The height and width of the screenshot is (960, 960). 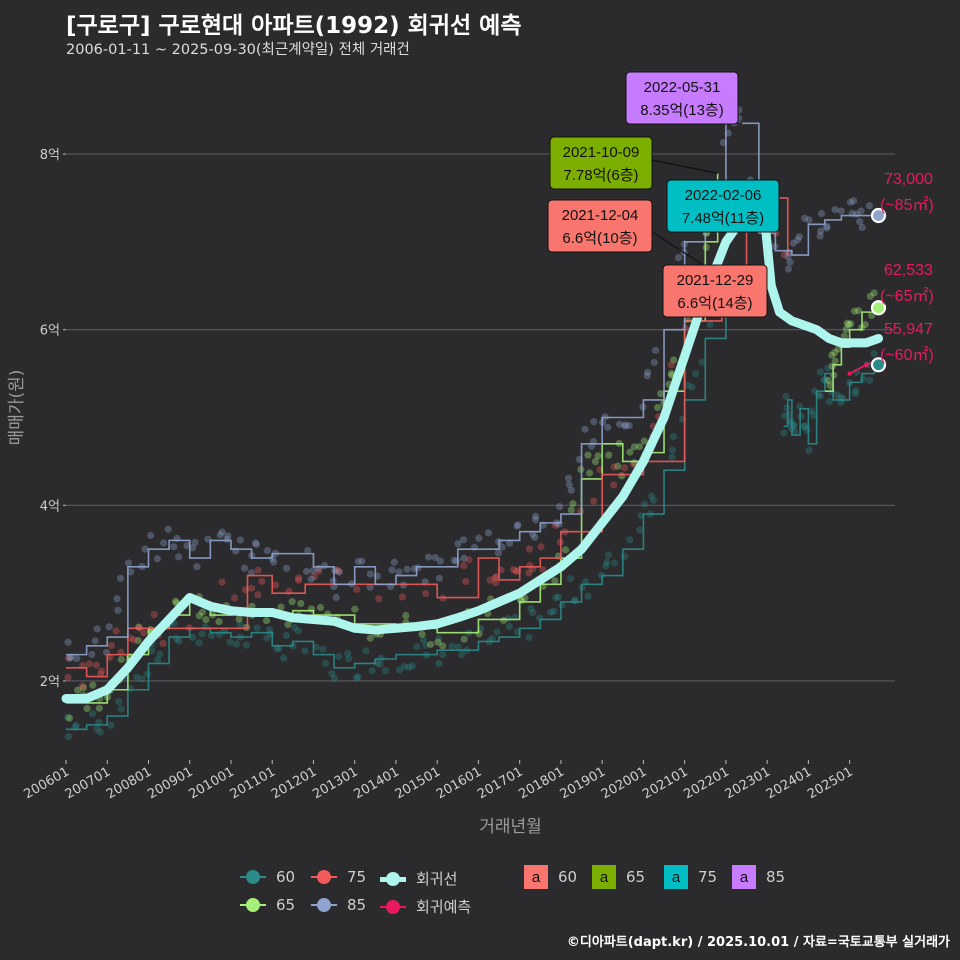 What do you see at coordinates (418, 783) in the screenshot?
I see `x-tick-label: 201501` at bounding box center [418, 783].